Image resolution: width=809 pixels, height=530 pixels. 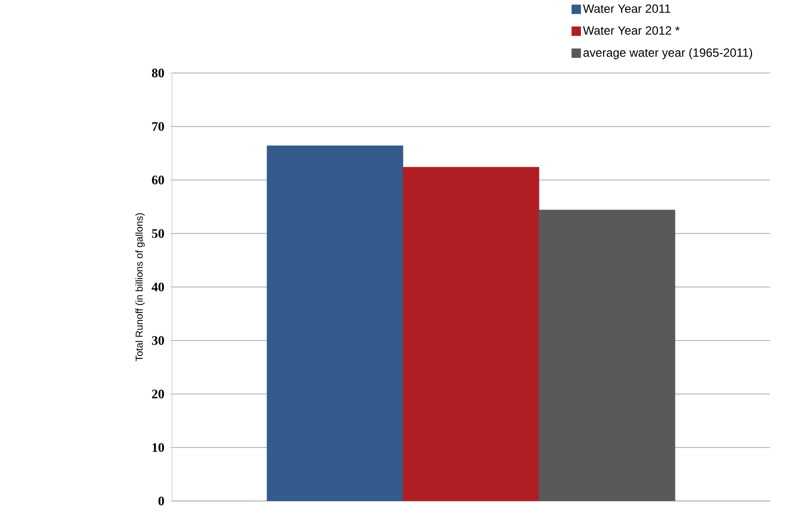 What do you see at coordinates (158, 180) in the screenshot?
I see `y-tick-label: 60` at bounding box center [158, 180].